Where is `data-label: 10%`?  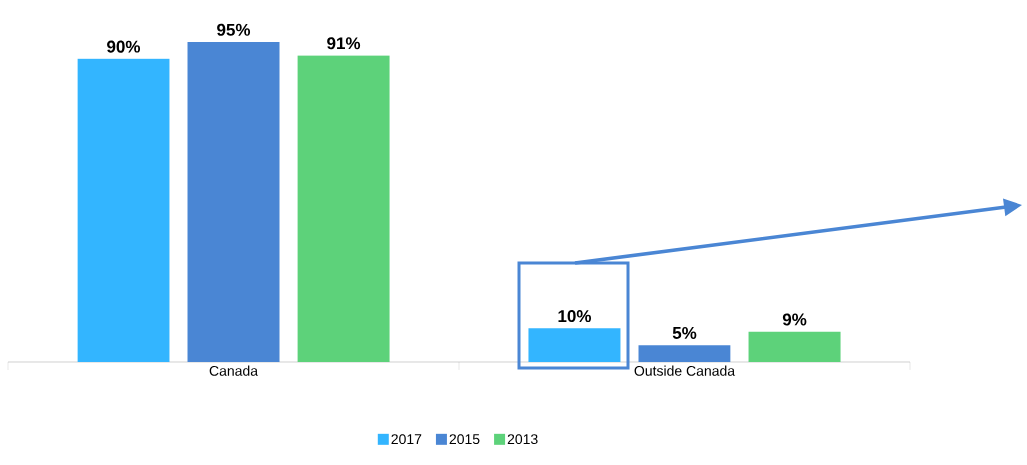
data-label: 10% is located at coordinates (575, 316).